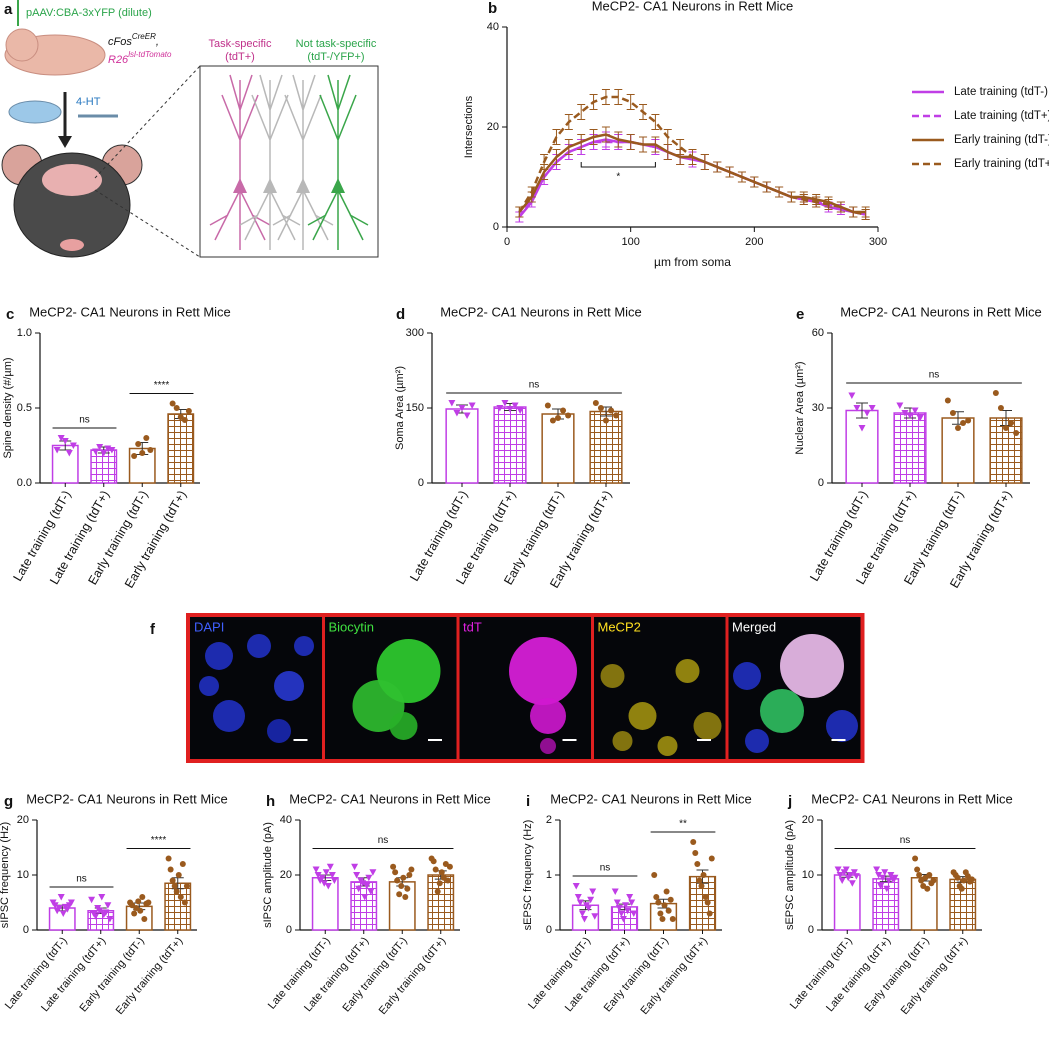 The width and height of the screenshot is (1049, 1050). I want to click on panel-label: f, so click(153, 629).